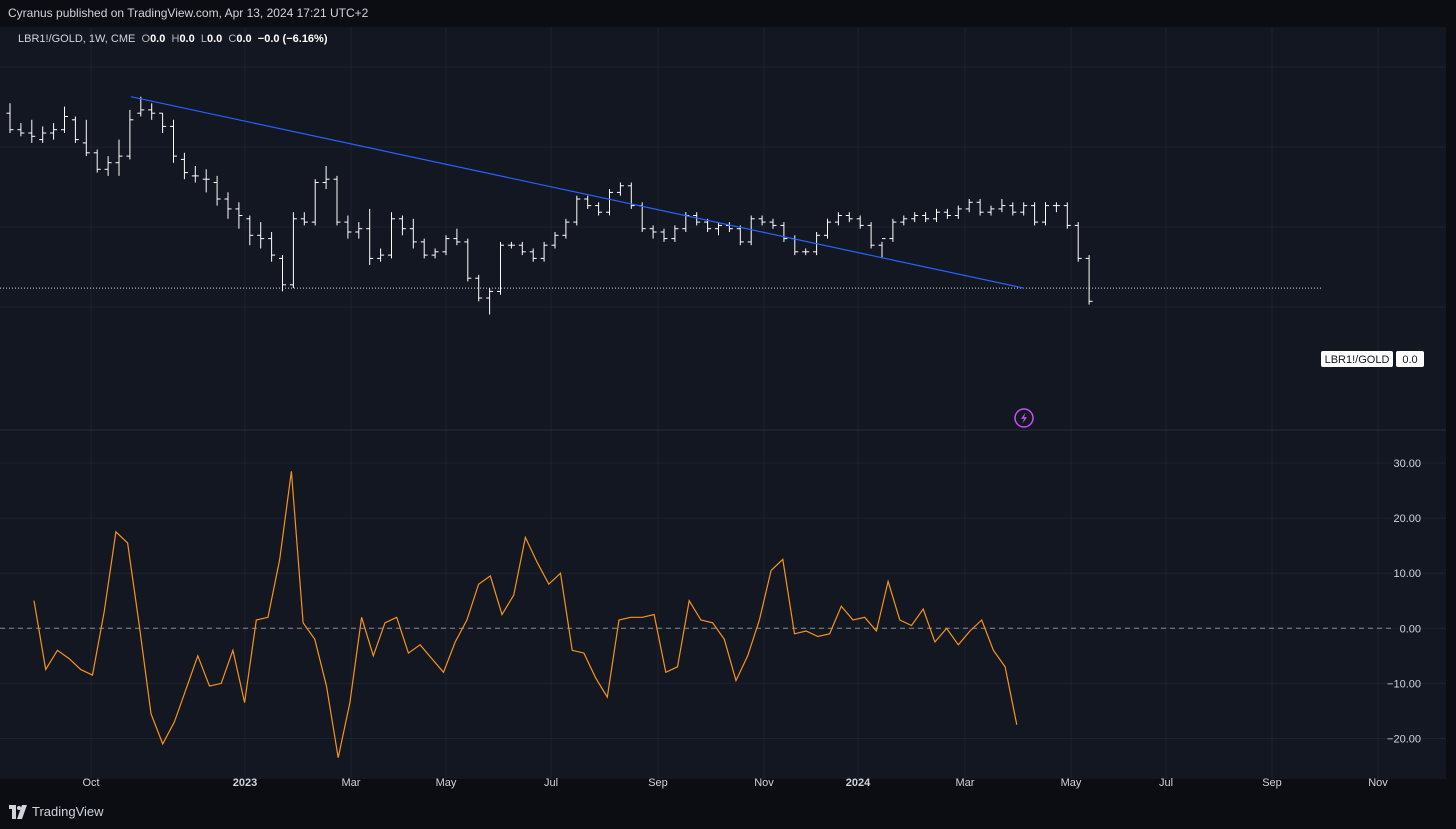 The height and width of the screenshot is (829, 1456). What do you see at coordinates (728, 812) in the screenshot?
I see `footer-bar: TradingView` at bounding box center [728, 812].